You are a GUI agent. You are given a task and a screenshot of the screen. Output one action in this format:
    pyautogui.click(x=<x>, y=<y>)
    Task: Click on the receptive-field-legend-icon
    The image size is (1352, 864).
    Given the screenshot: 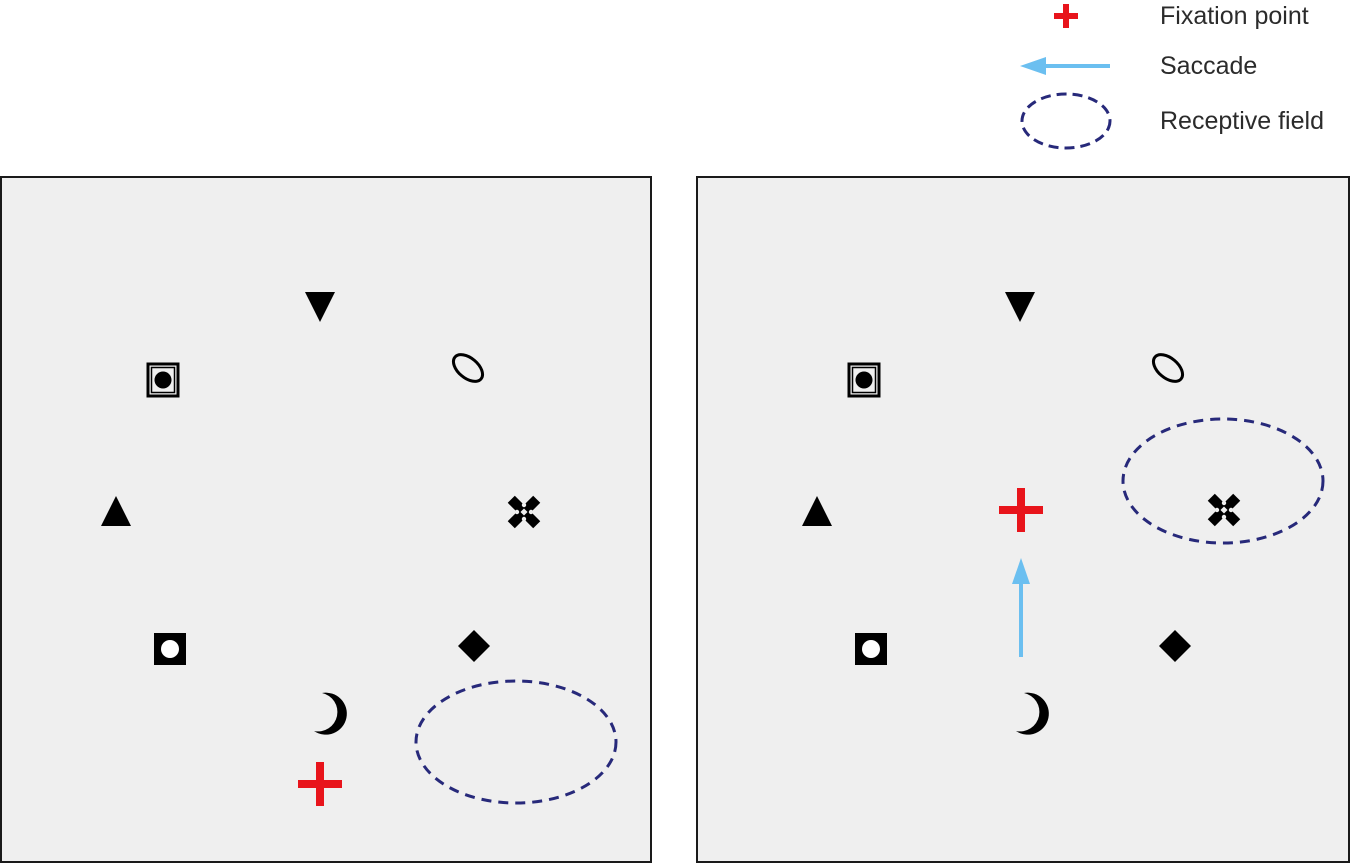 What is the action you would take?
    pyautogui.click(x=1066, y=121)
    